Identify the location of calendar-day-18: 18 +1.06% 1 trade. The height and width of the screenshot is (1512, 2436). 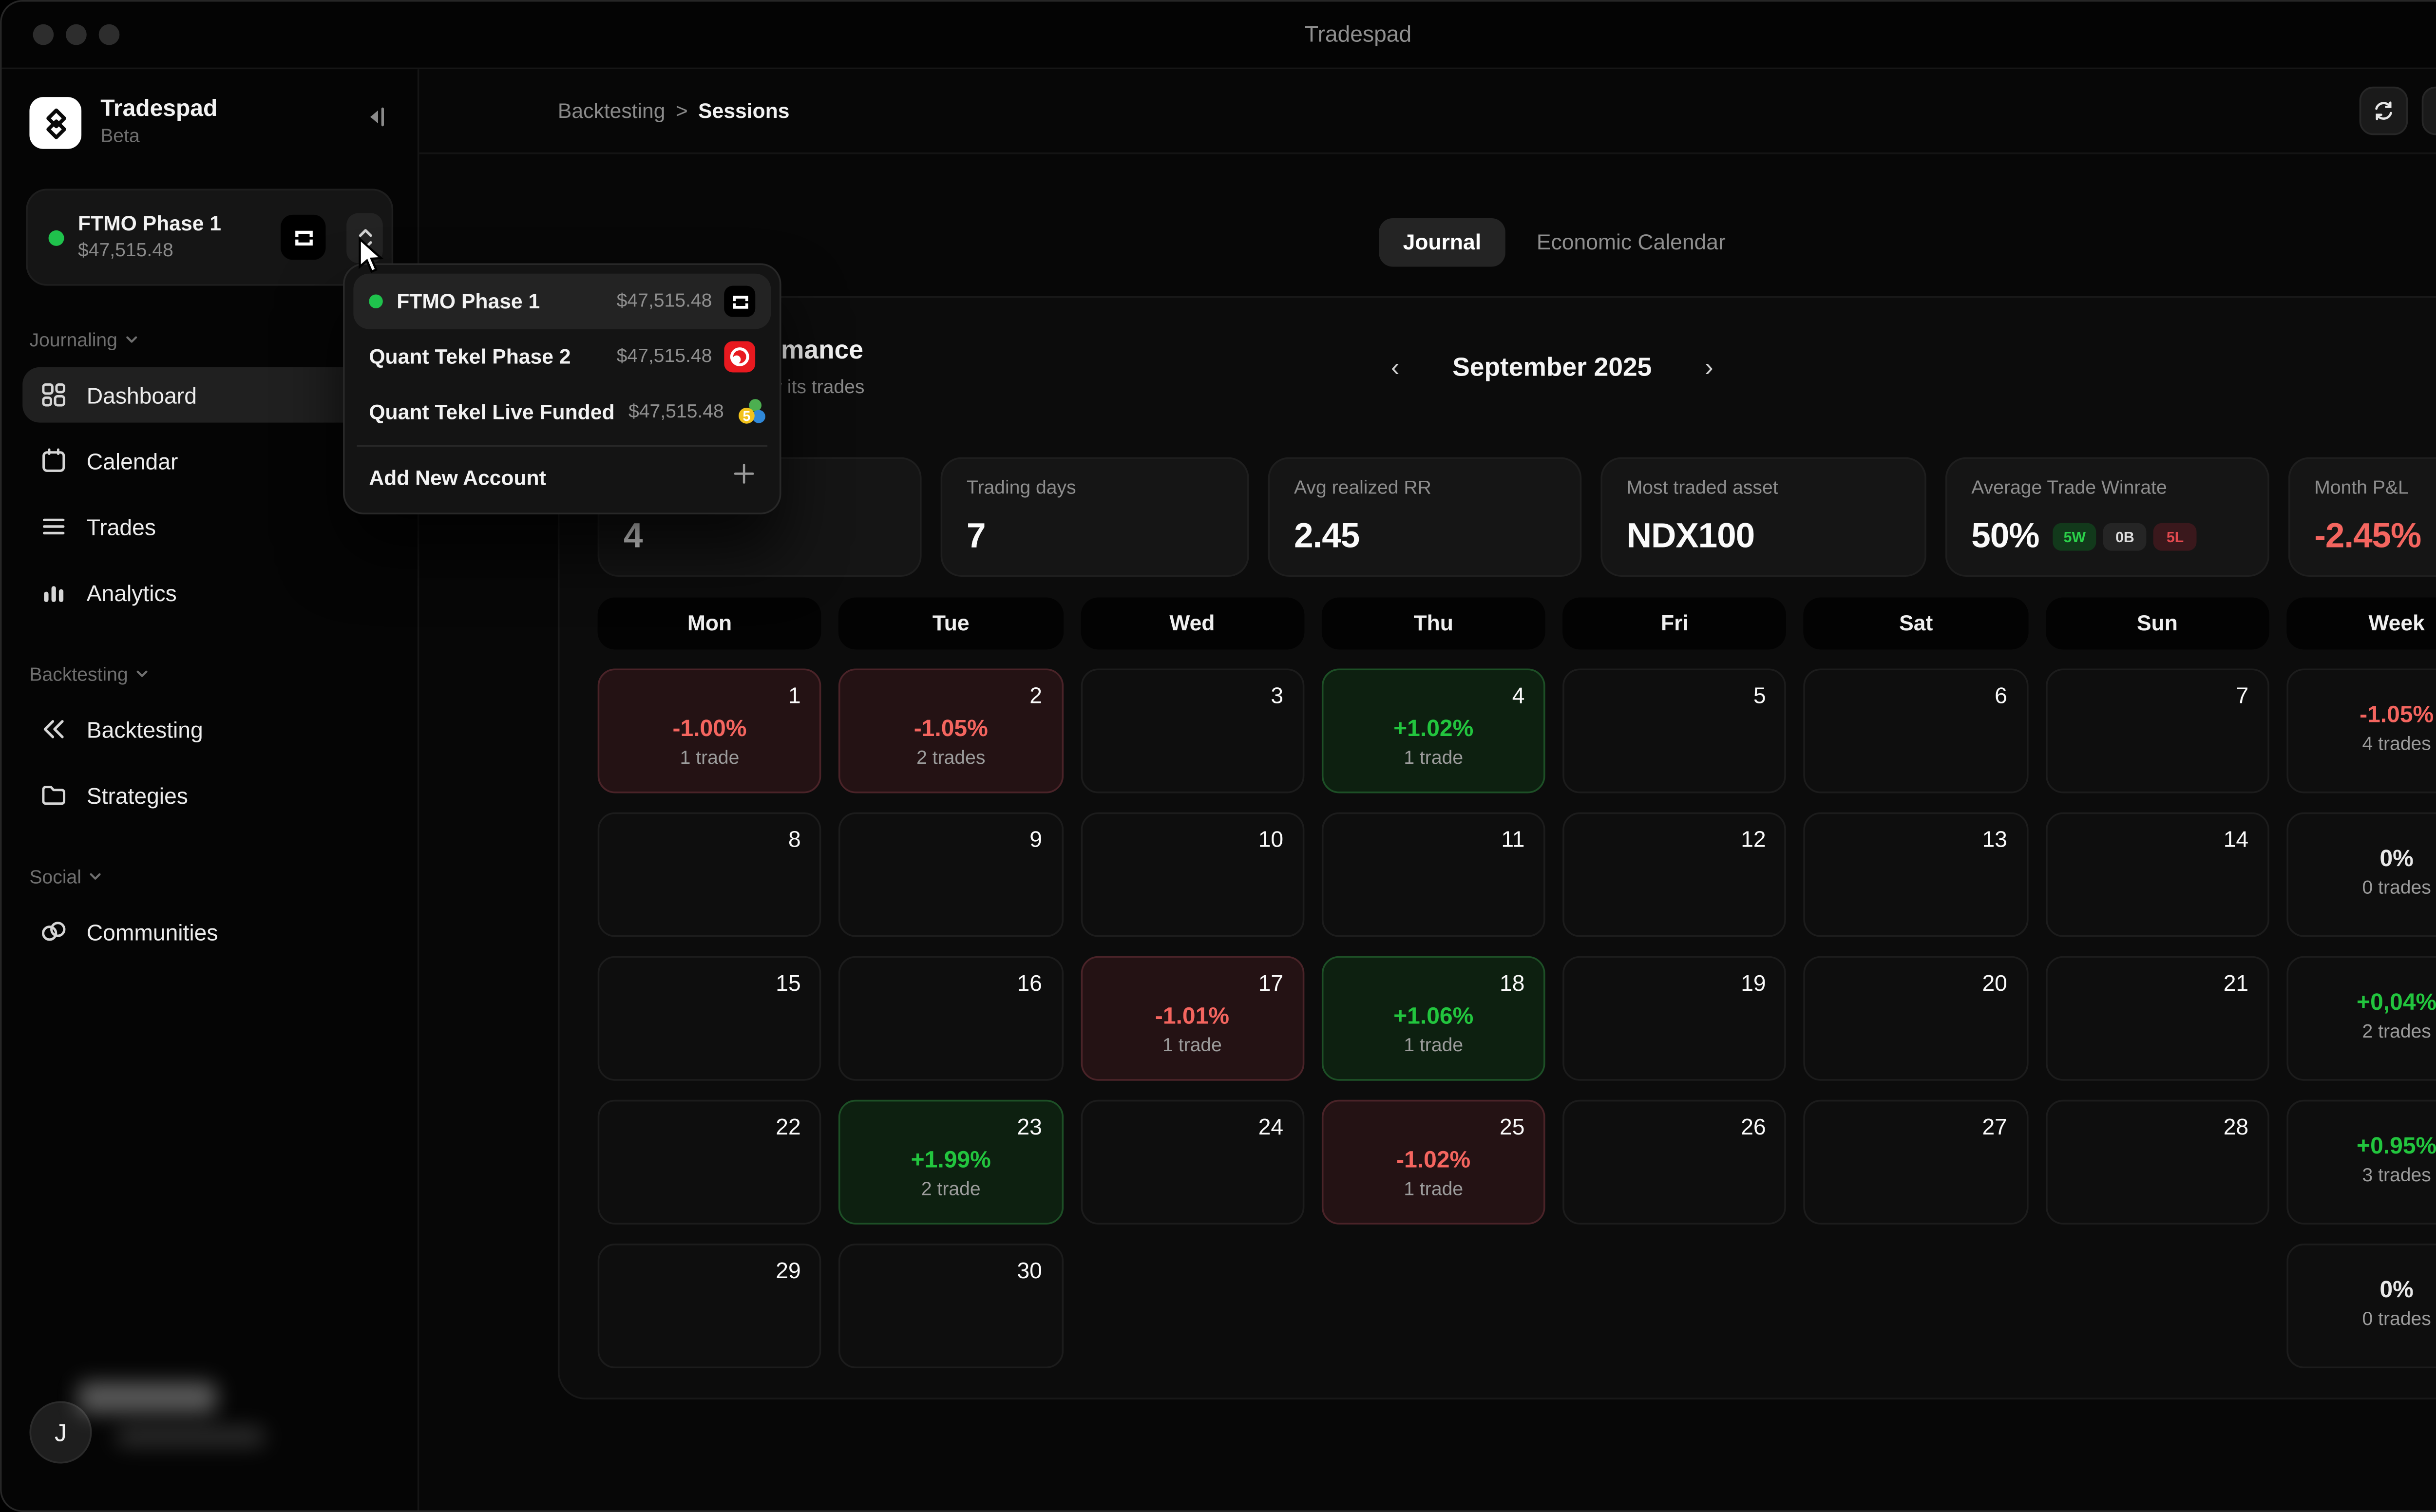
(1433, 1019).